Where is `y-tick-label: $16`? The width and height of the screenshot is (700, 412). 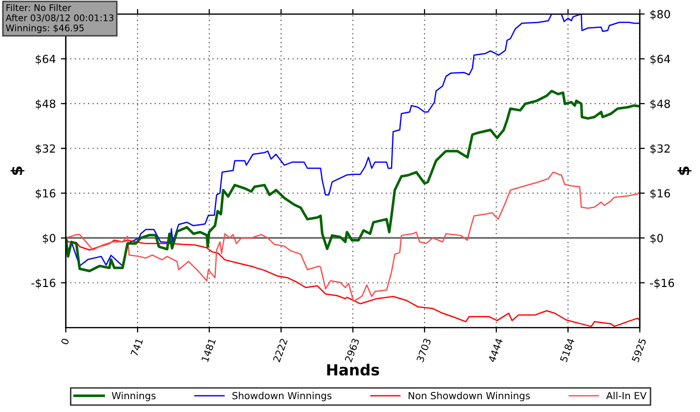
y-tick-label: $16 is located at coordinates (46, 194).